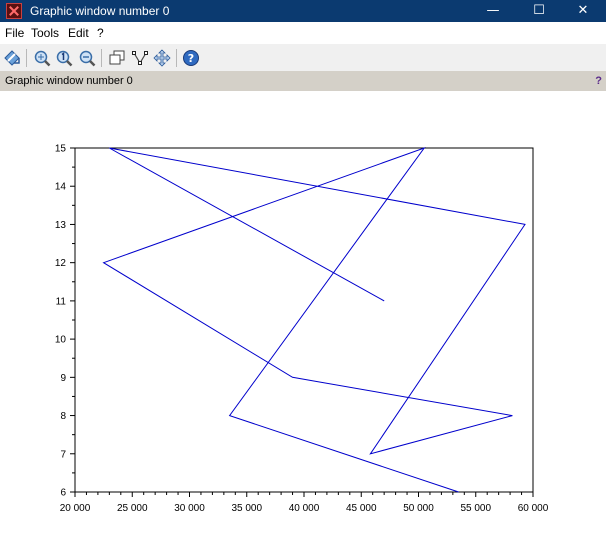  Describe the element at coordinates (45, 33) in the screenshot. I see `menu-tools: Tools` at that location.